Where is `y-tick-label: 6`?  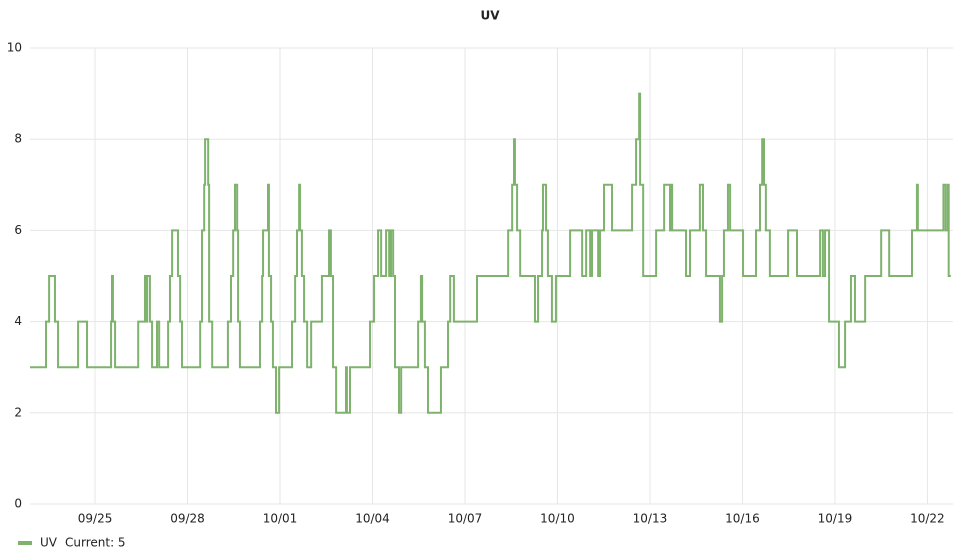
y-tick-label: 6 is located at coordinates (18, 230).